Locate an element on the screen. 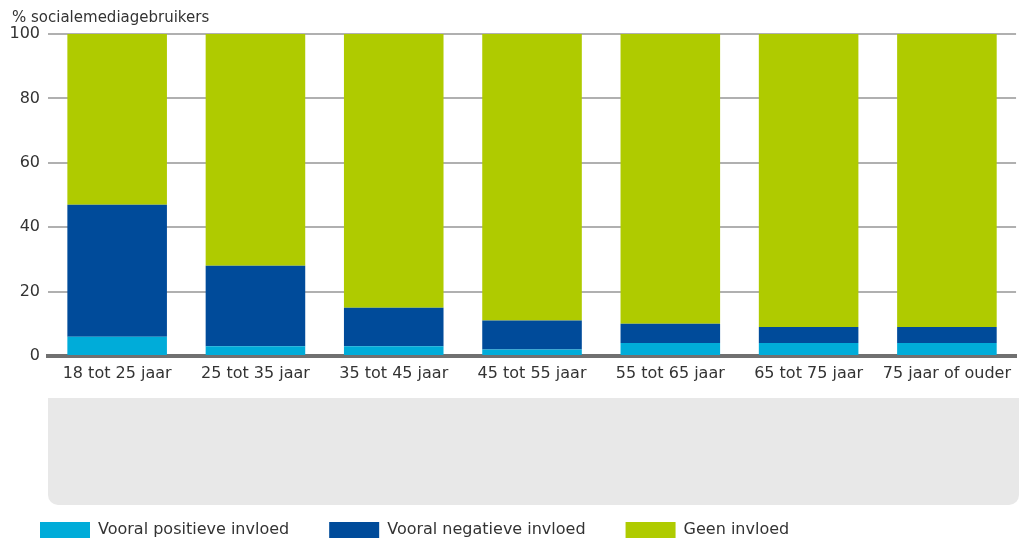 The height and width of the screenshot is (552, 1019). y-tick-label: 60 is located at coordinates (29, 161).